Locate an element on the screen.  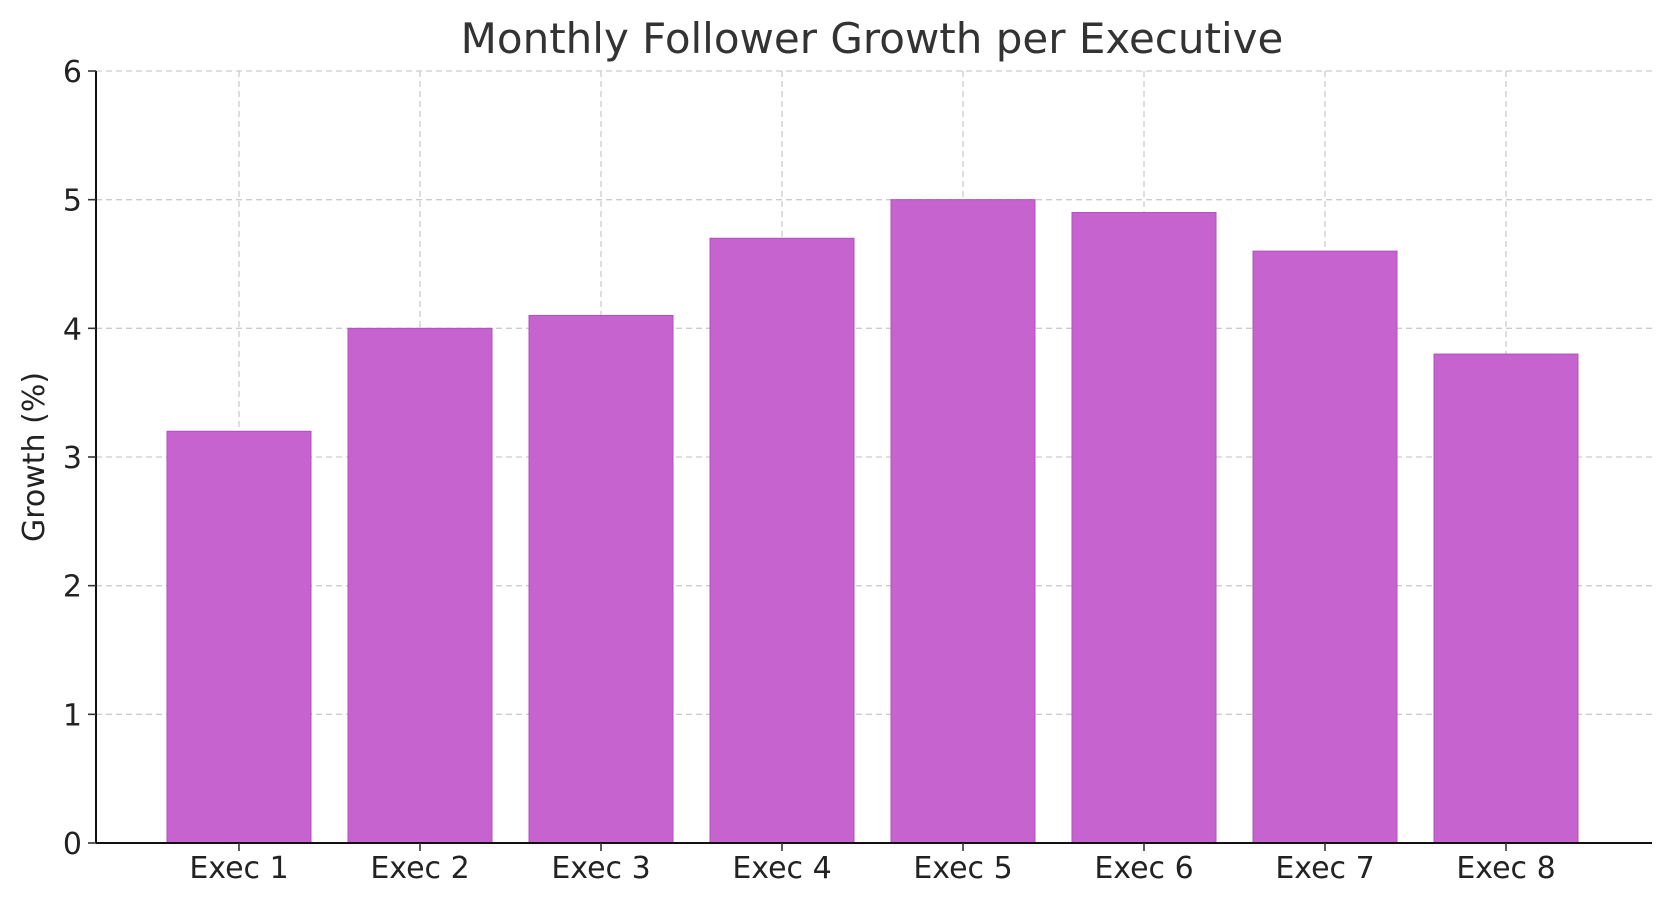
y-tick-label: 3 is located at coordinates (72, 458).